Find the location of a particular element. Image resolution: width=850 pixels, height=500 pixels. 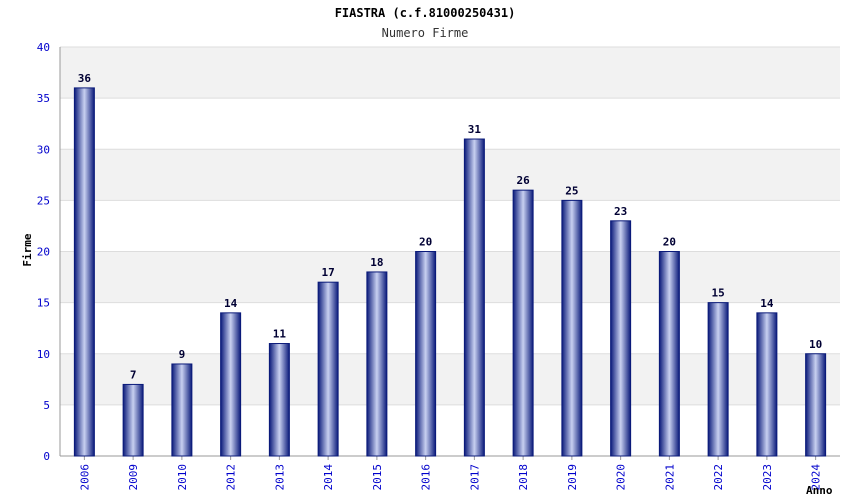

y-tick-labels: 0 5 10 15 20 25 30 35 40 is located at coordinates (43, 252).